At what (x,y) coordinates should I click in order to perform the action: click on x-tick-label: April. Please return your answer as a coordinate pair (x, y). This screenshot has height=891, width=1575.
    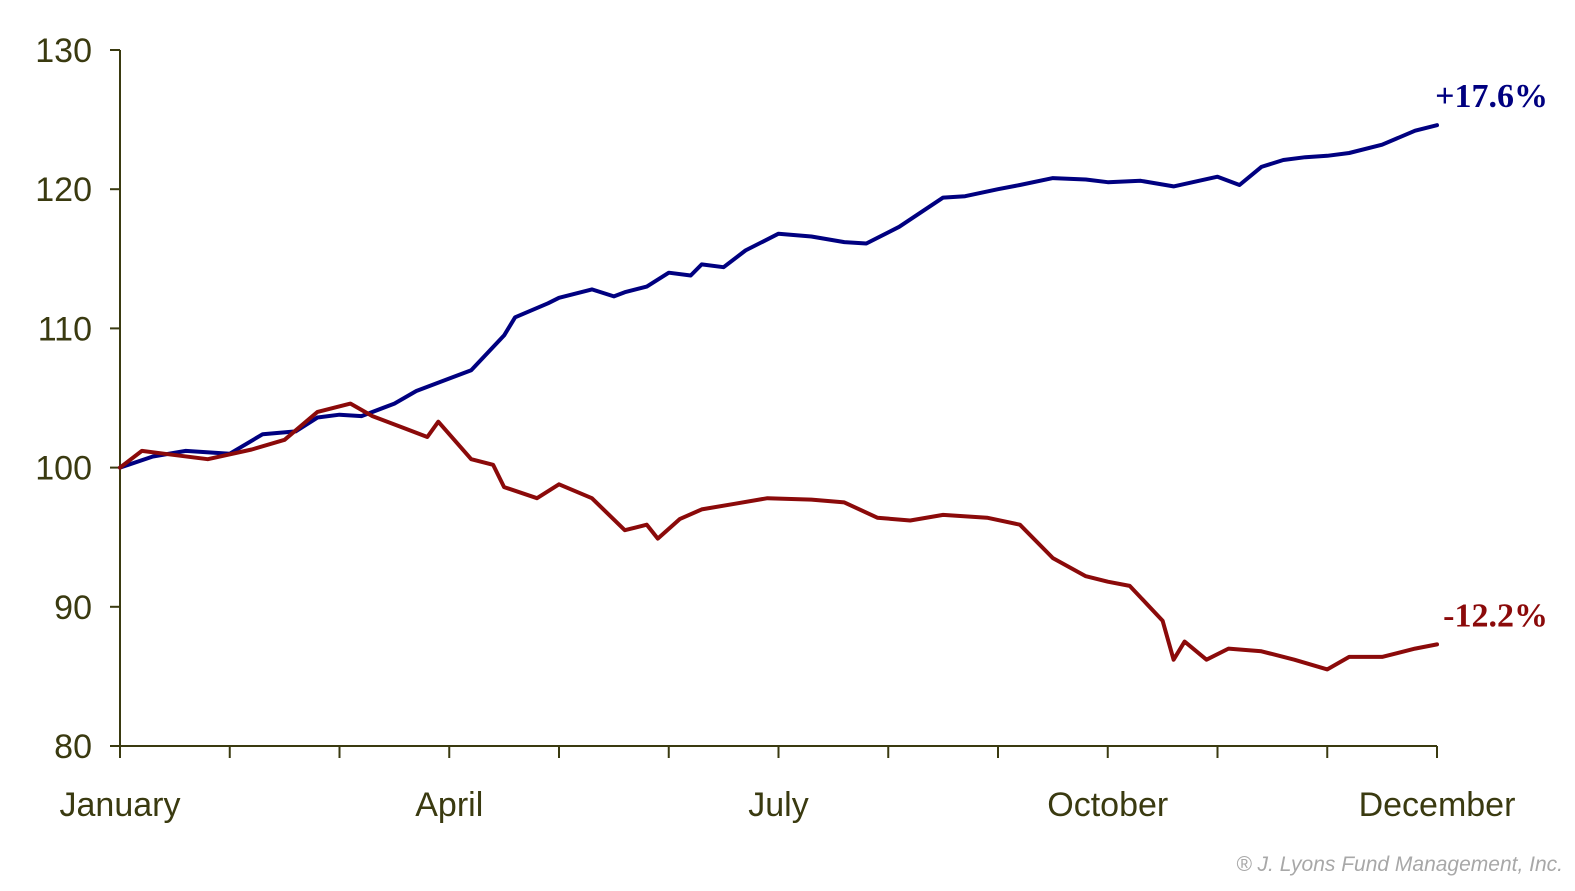
    Looking at the image, I should click on (449, 805).